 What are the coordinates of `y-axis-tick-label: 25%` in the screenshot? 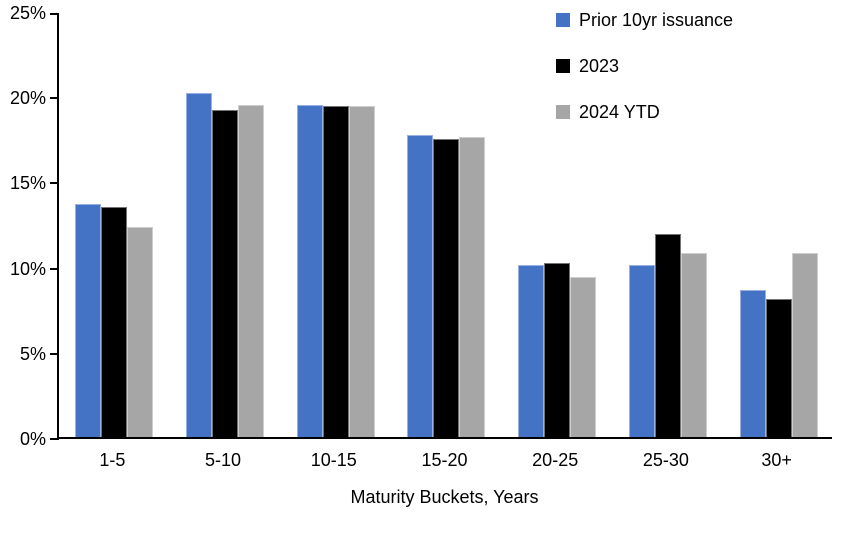 It's located at (27, 13).